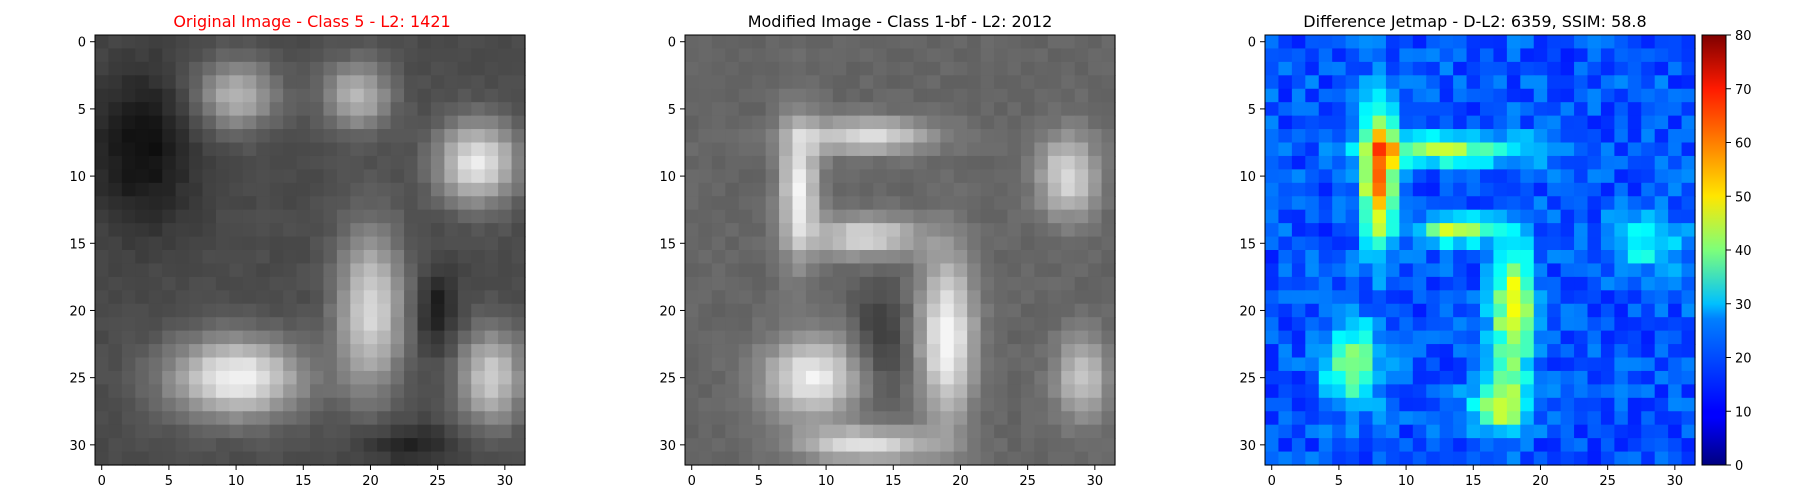  Describe the element at coordinates (826, 481) in the screenshot. I see `x-tick-label: 10` at that location.